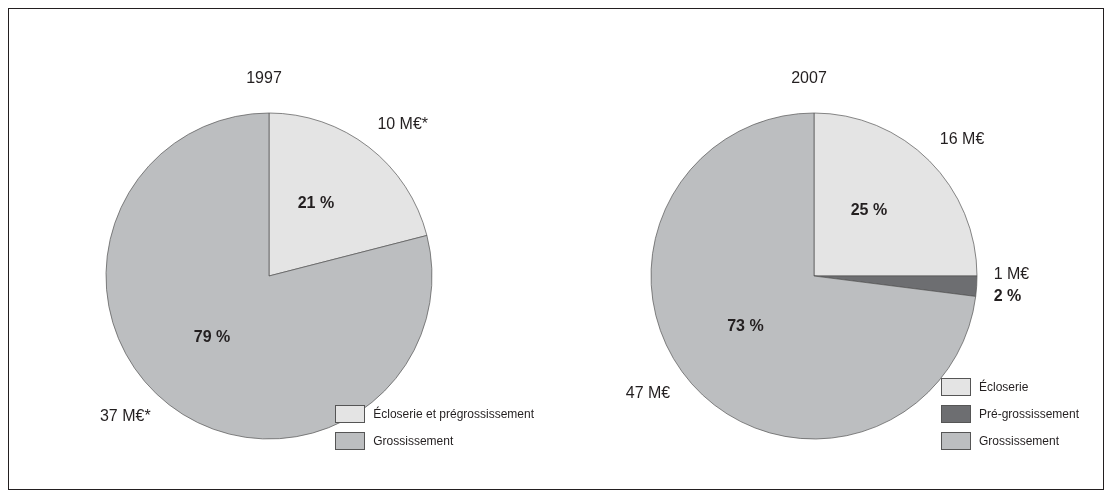  What do you see at coordinates (648, 392) in the screenshot?
I see `text: 47 M€` at bounding box center [648, 392].